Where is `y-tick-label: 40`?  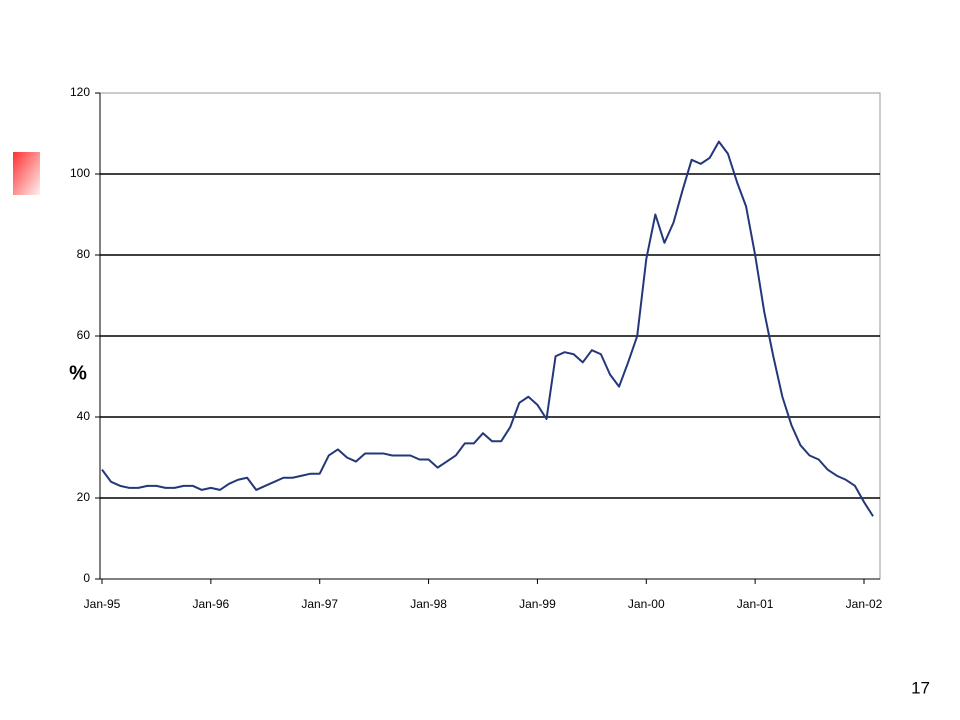 y-tick-label: 40 is located at coordinates (84, 416).